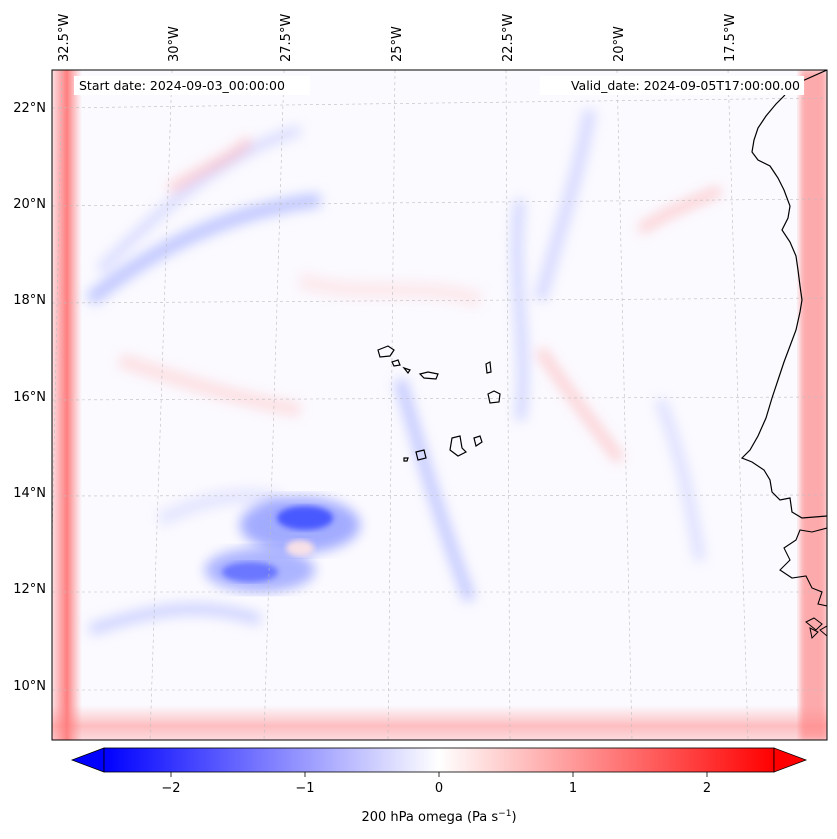 The height and width of the screenshot is (839, 837). Describe the element at coordinates (429, 817) in the screenshot. I see `colorbar-label-text: 200 hPa omega (Pa s` at that location.